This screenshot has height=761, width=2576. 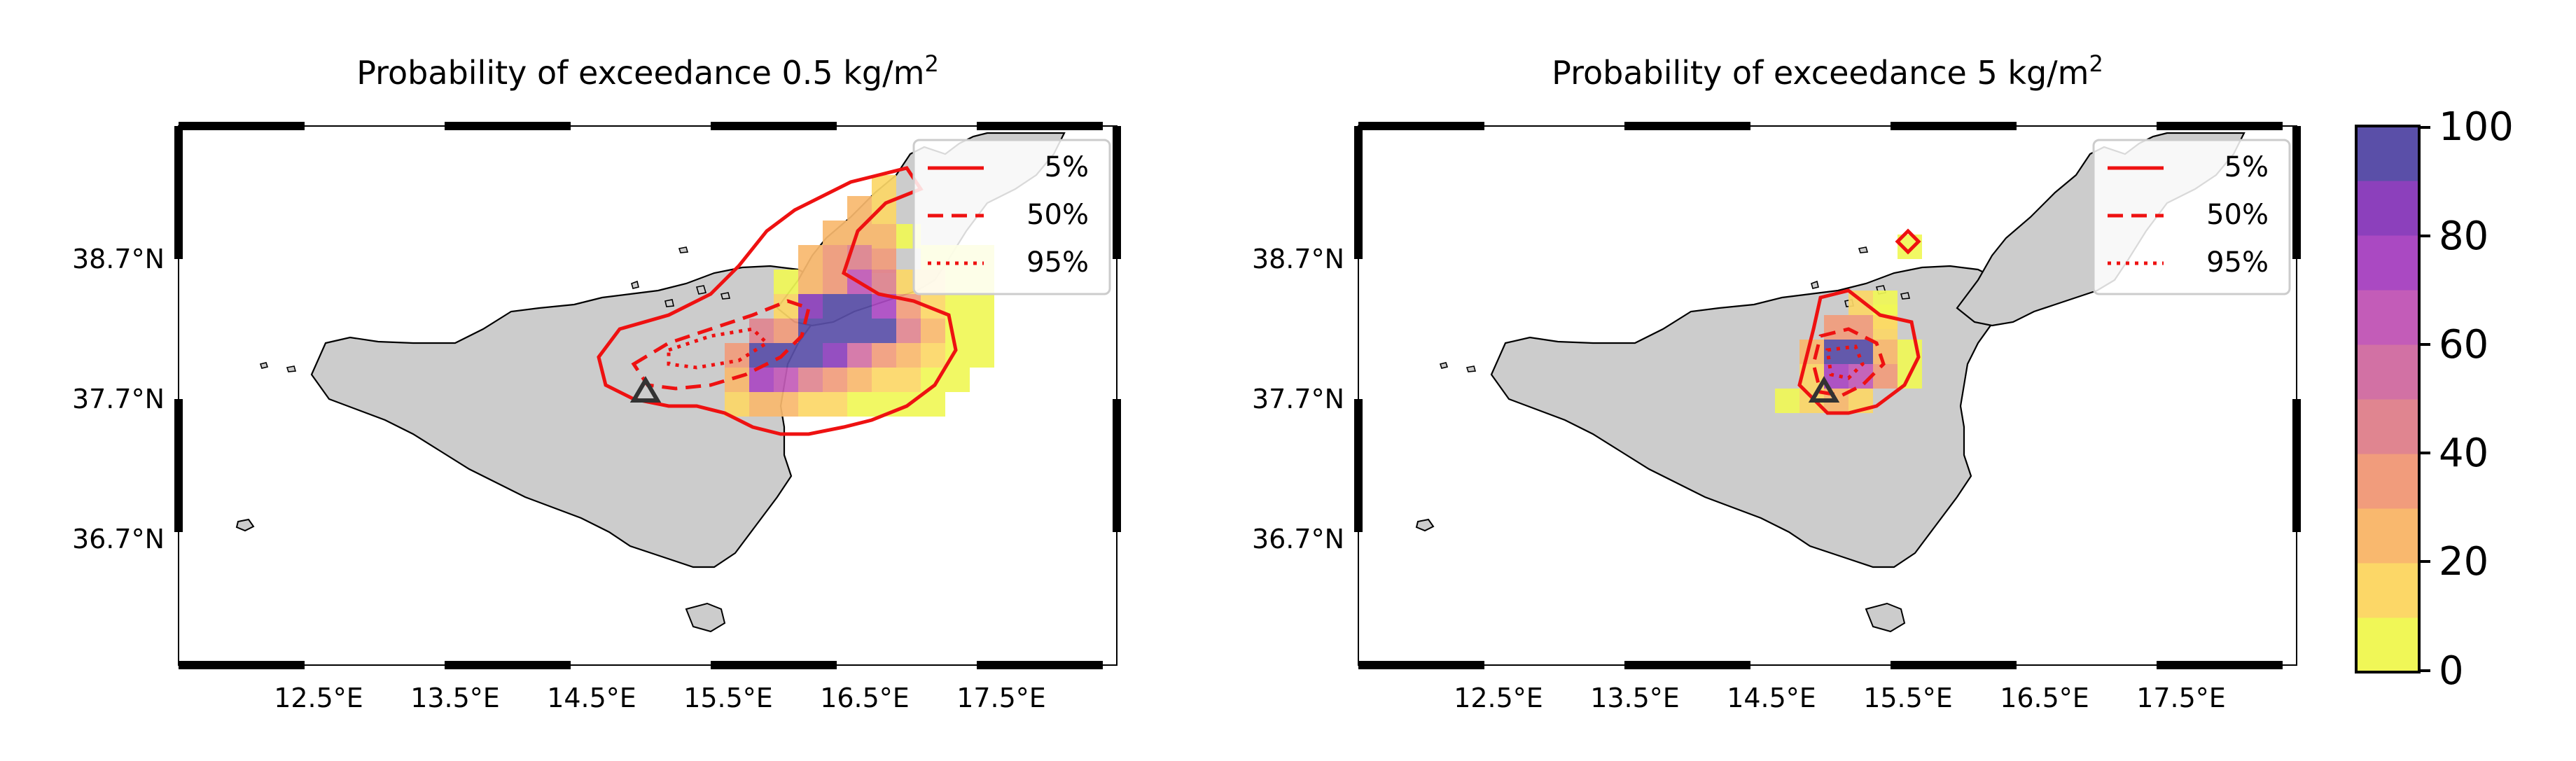 What do you see at coordinates (2463, 562) in the screenshot?
I see `colorbar-label-20: 20` at bounding box center [2463, 562].